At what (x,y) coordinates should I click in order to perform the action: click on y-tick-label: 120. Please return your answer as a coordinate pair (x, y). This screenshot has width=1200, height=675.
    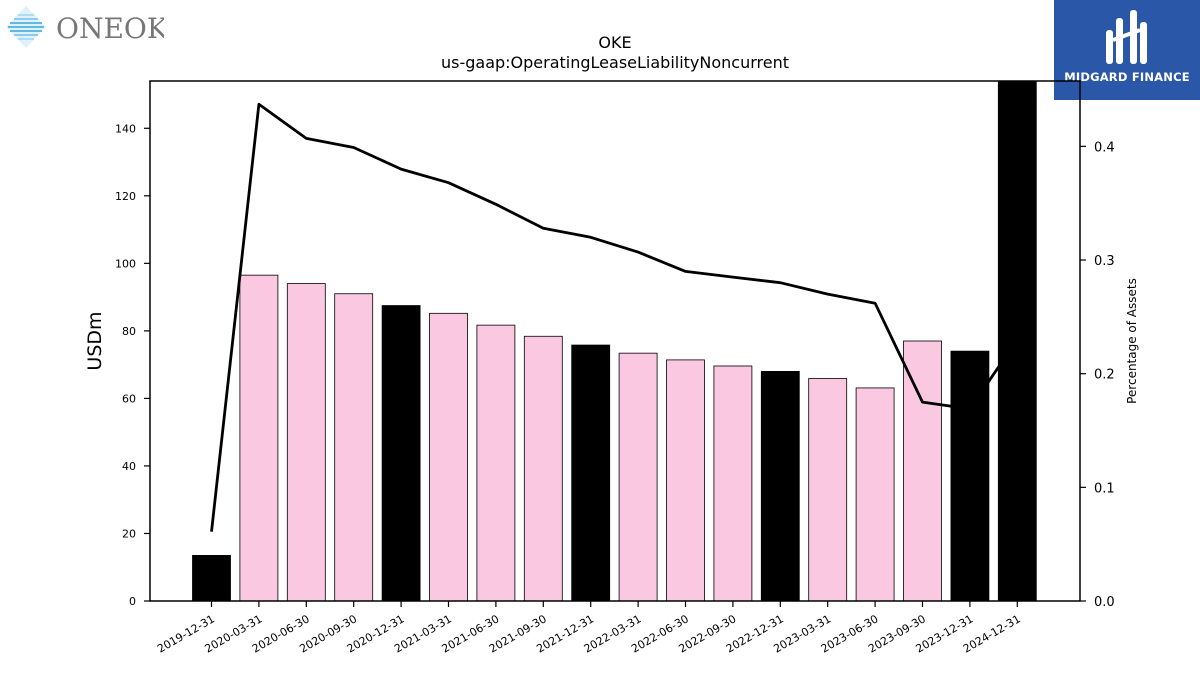
    Looking at the image, I should click on (125, 196).